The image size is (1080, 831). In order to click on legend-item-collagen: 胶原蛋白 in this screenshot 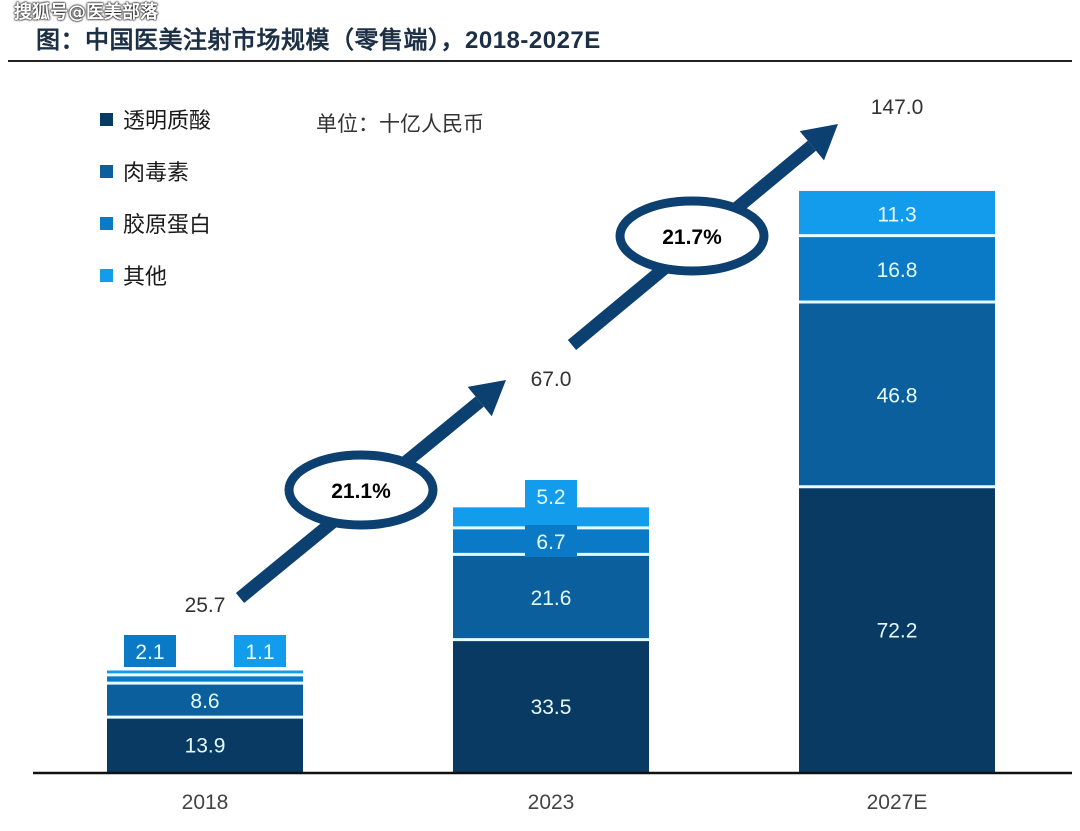, I will do `click(156, 224)`.